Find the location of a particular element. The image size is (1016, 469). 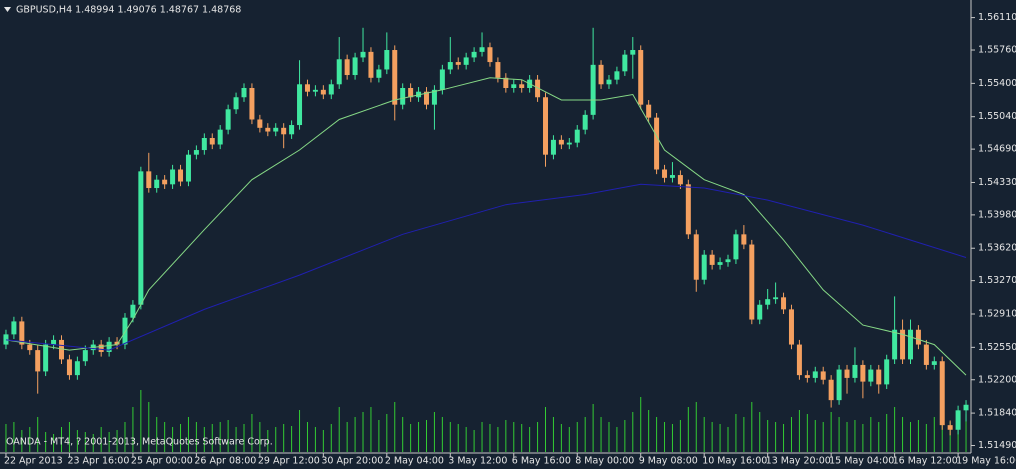

y-tick-label: 1.55760 is located at coordinates (997, 50).